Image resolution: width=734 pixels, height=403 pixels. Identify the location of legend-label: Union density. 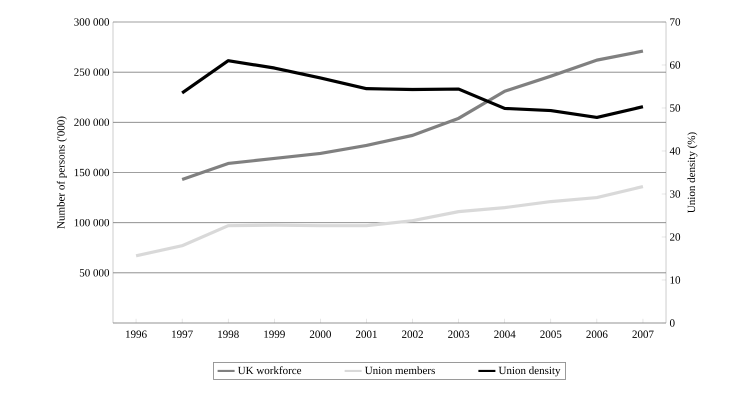
(529, 371).